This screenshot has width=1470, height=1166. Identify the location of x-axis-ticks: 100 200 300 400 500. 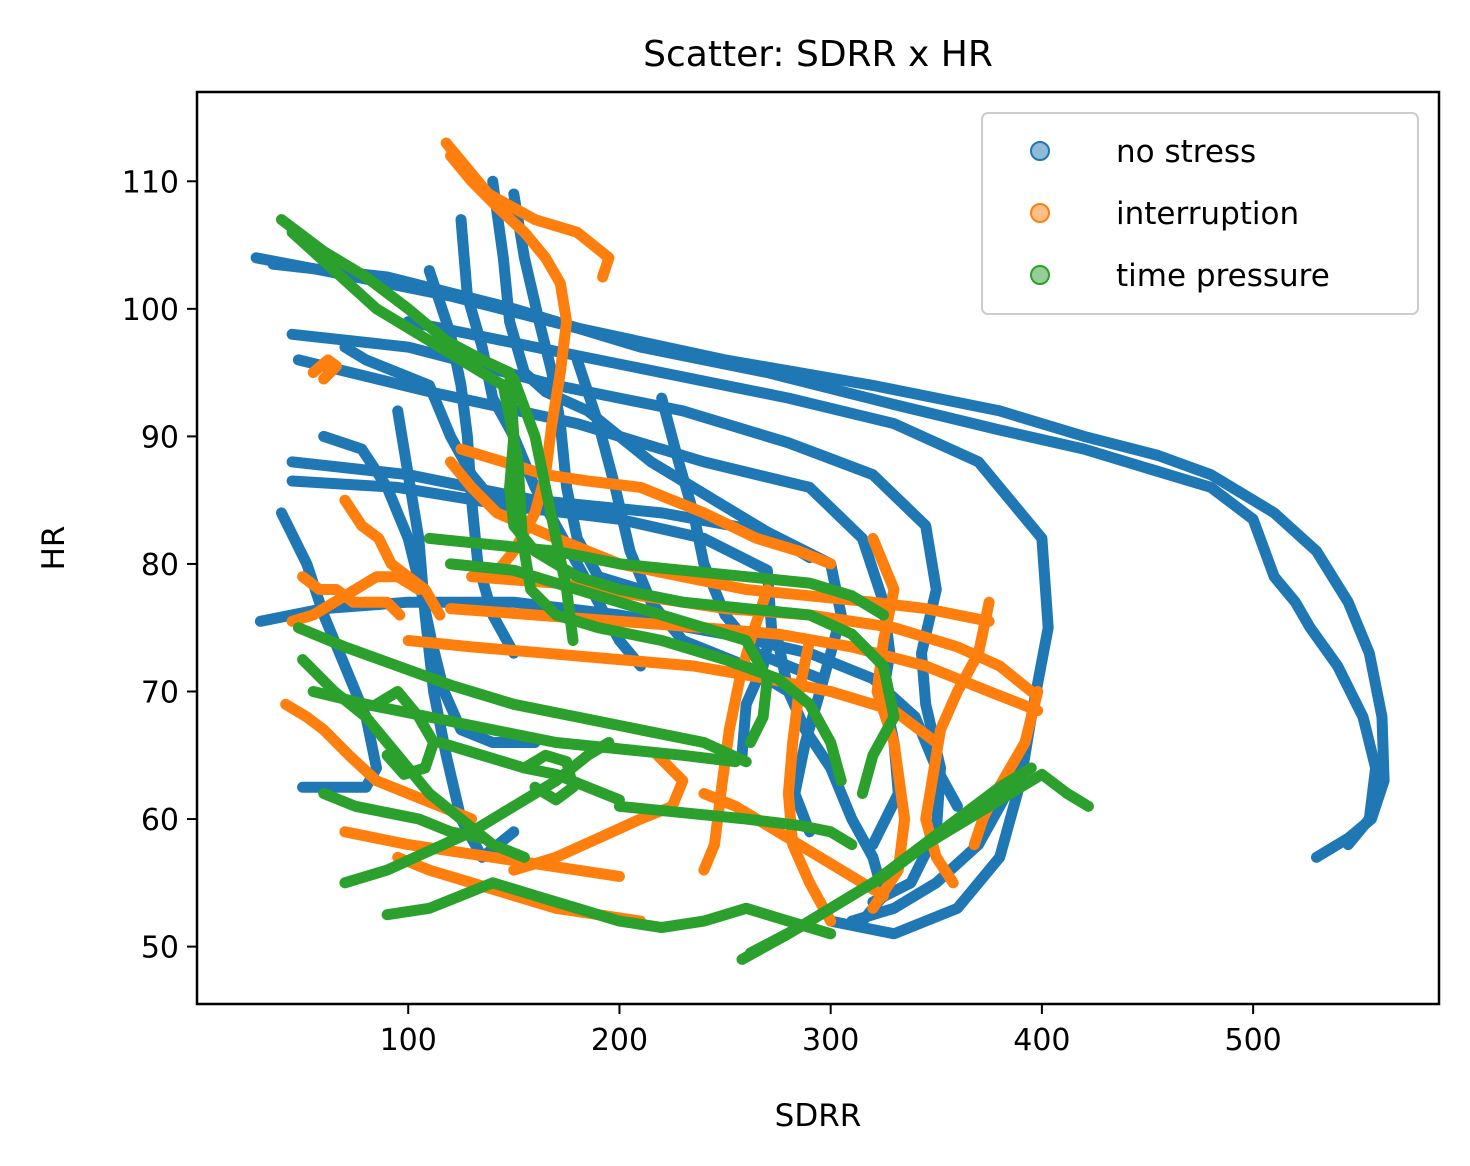
(831, 1031).